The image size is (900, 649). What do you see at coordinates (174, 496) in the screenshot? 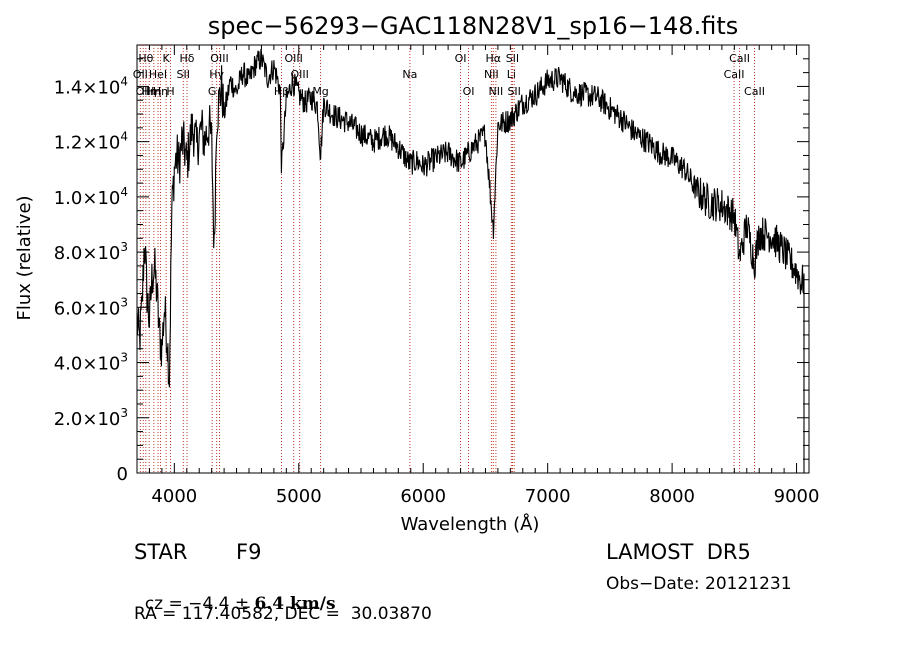
I see `x-tick-label: 4000` at bounding box center [174, 496].